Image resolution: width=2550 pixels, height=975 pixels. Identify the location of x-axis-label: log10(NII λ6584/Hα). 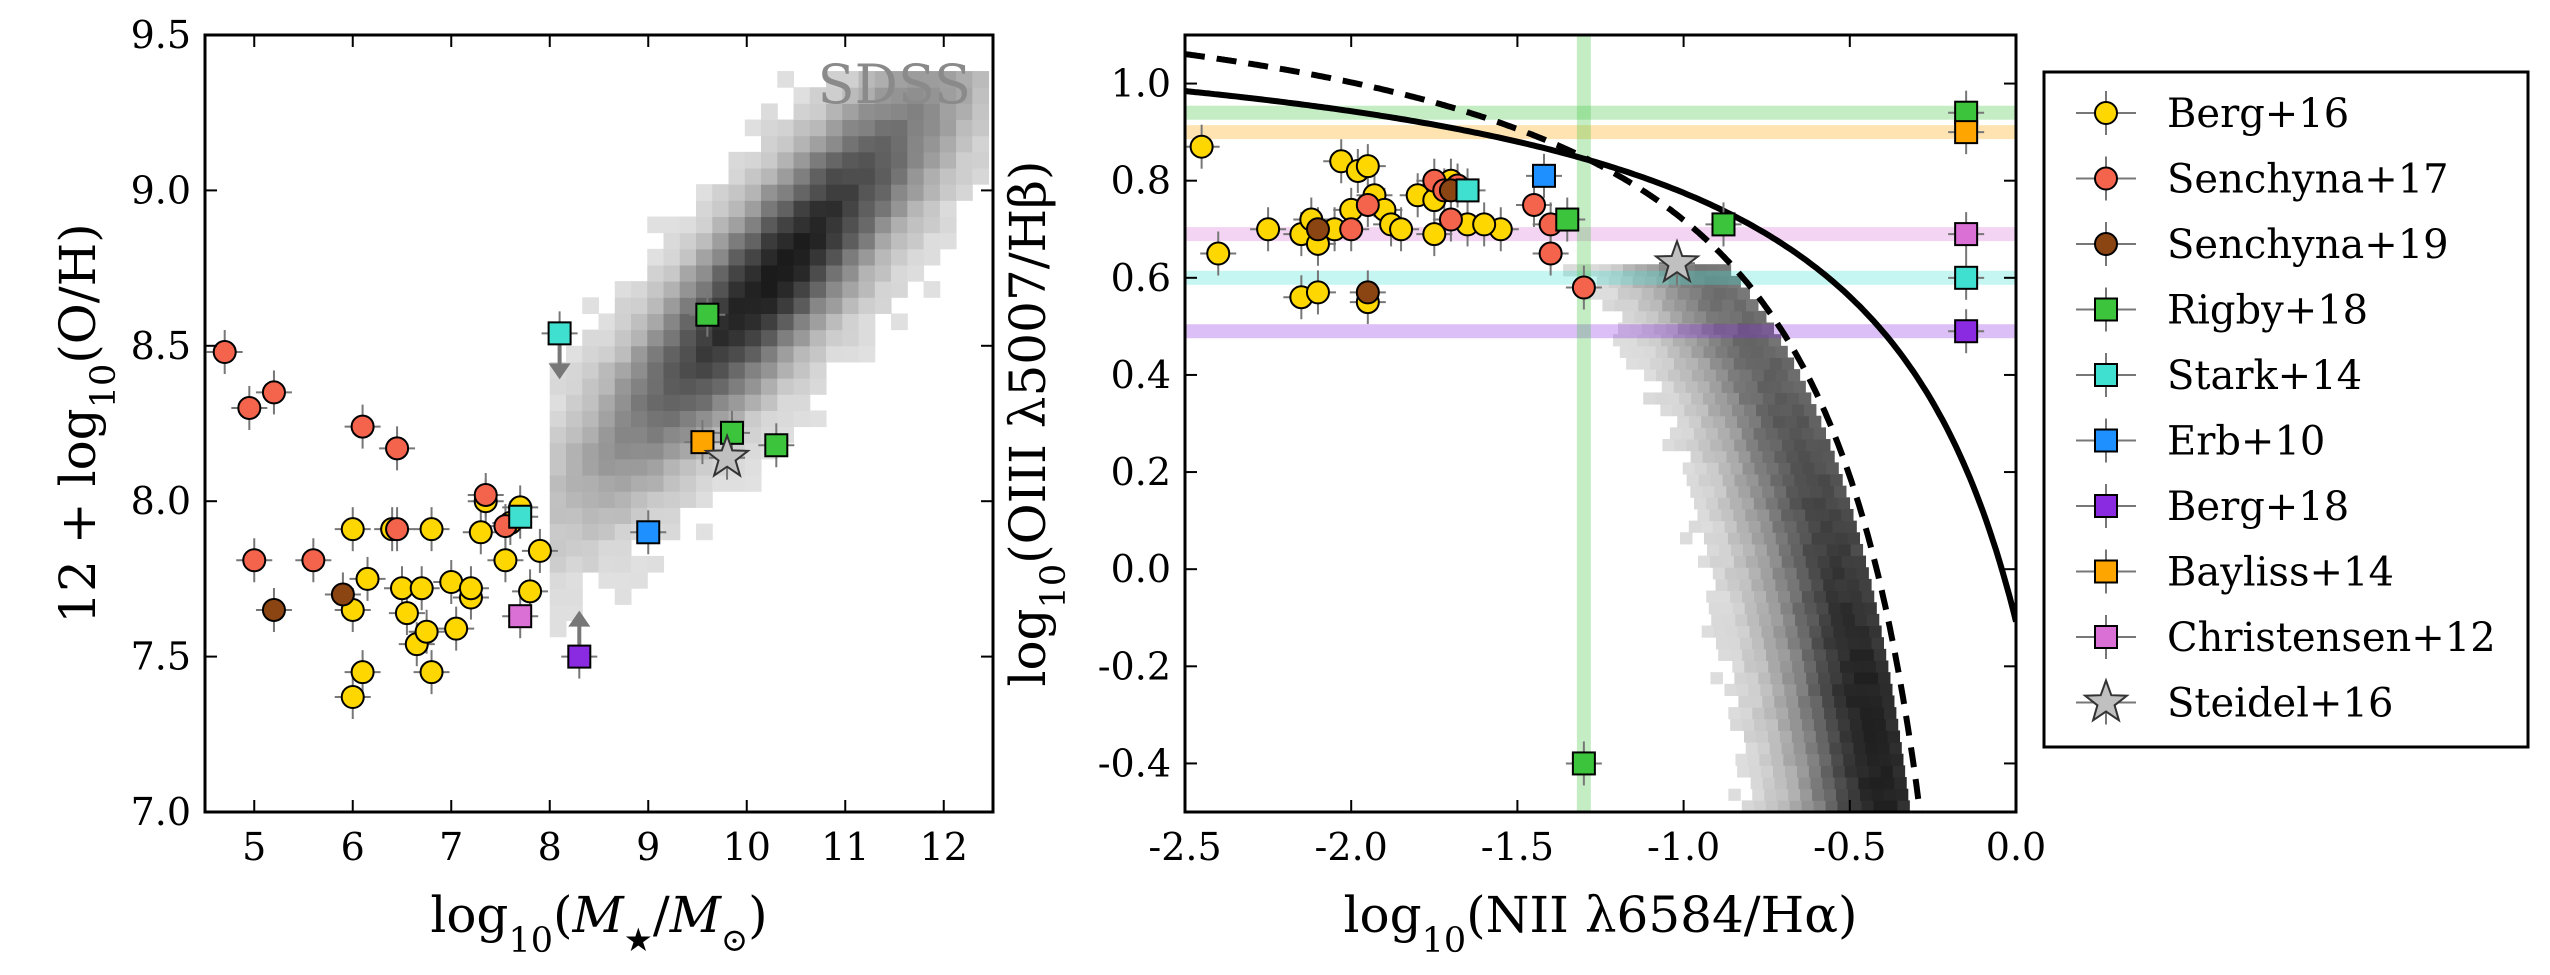
(1601, 923).